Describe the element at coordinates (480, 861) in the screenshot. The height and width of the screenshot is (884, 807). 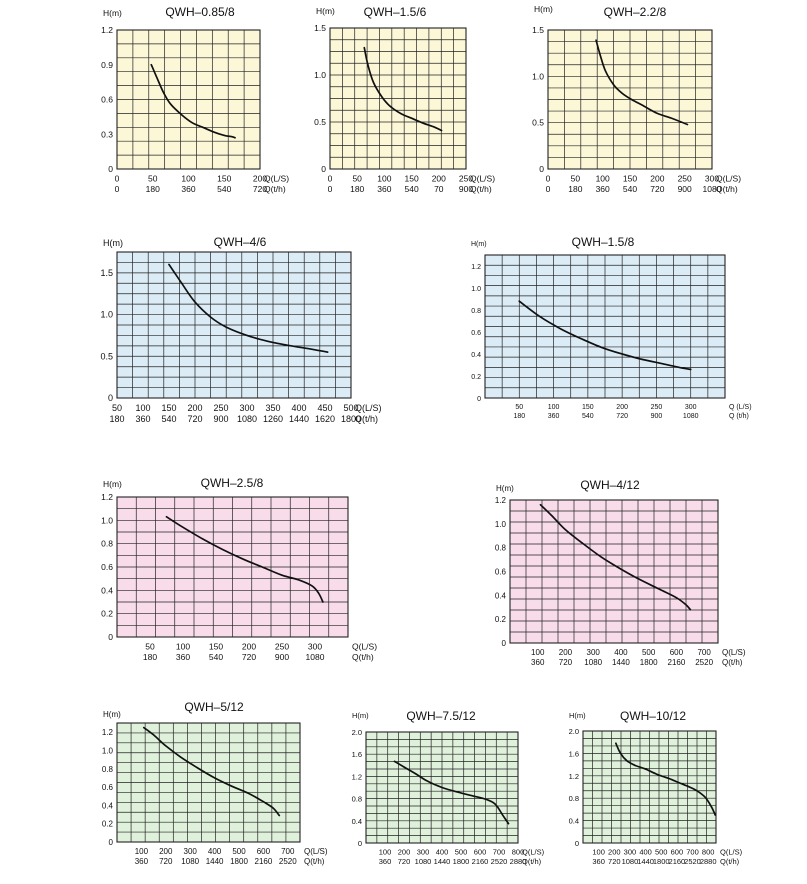
I see `x-tick-label-th: 2160` at that location.